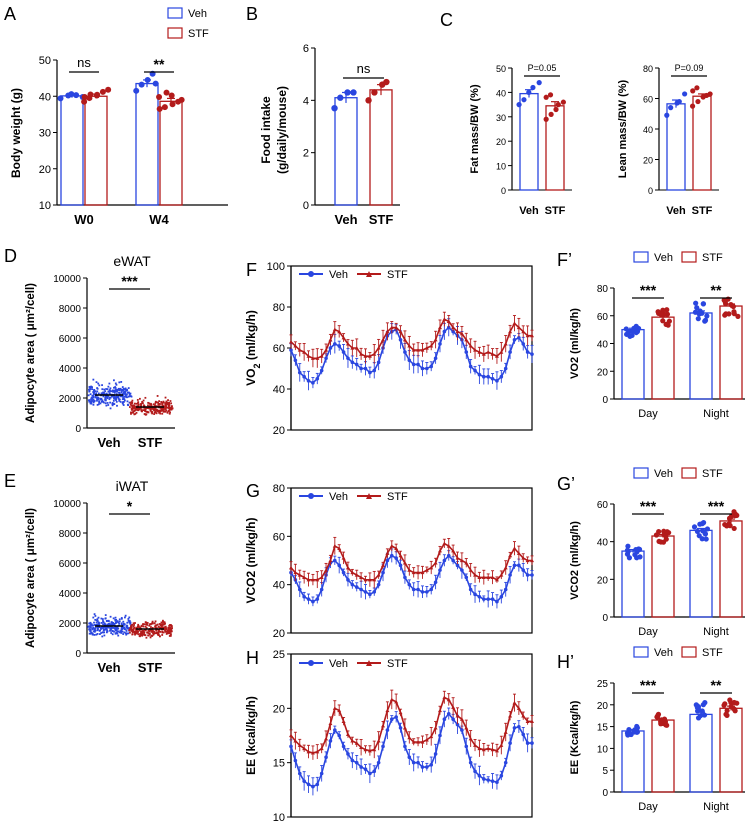  What do you see at coordinates (529, 211) in the screenshot?
I see `C1-x-tick-label: Veh` at bounding box center [529, 211].